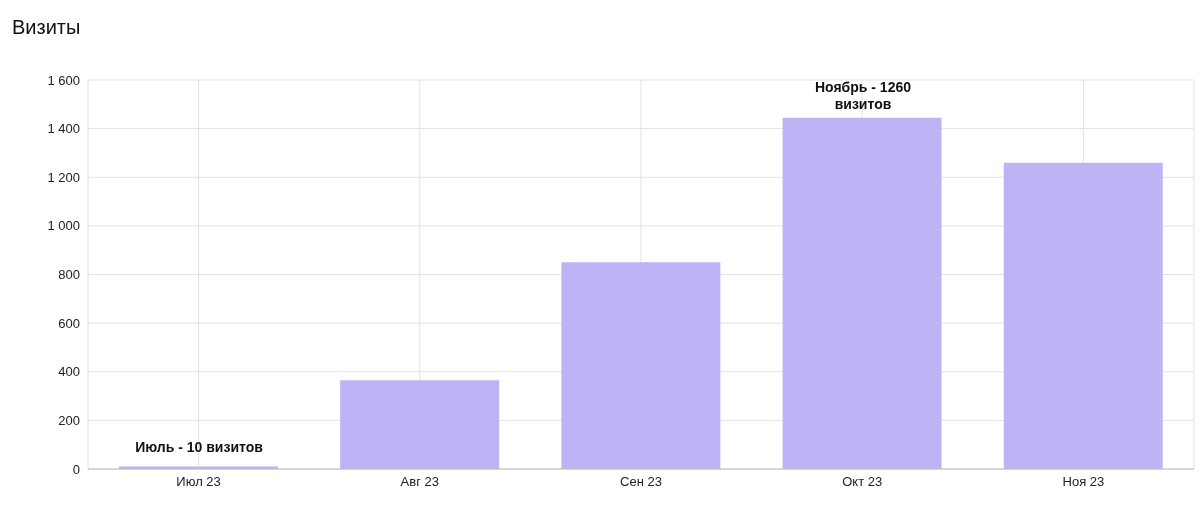 The image size is (1200, 510). I want to click on y-tick-label: 1 200, so click(63, 177).